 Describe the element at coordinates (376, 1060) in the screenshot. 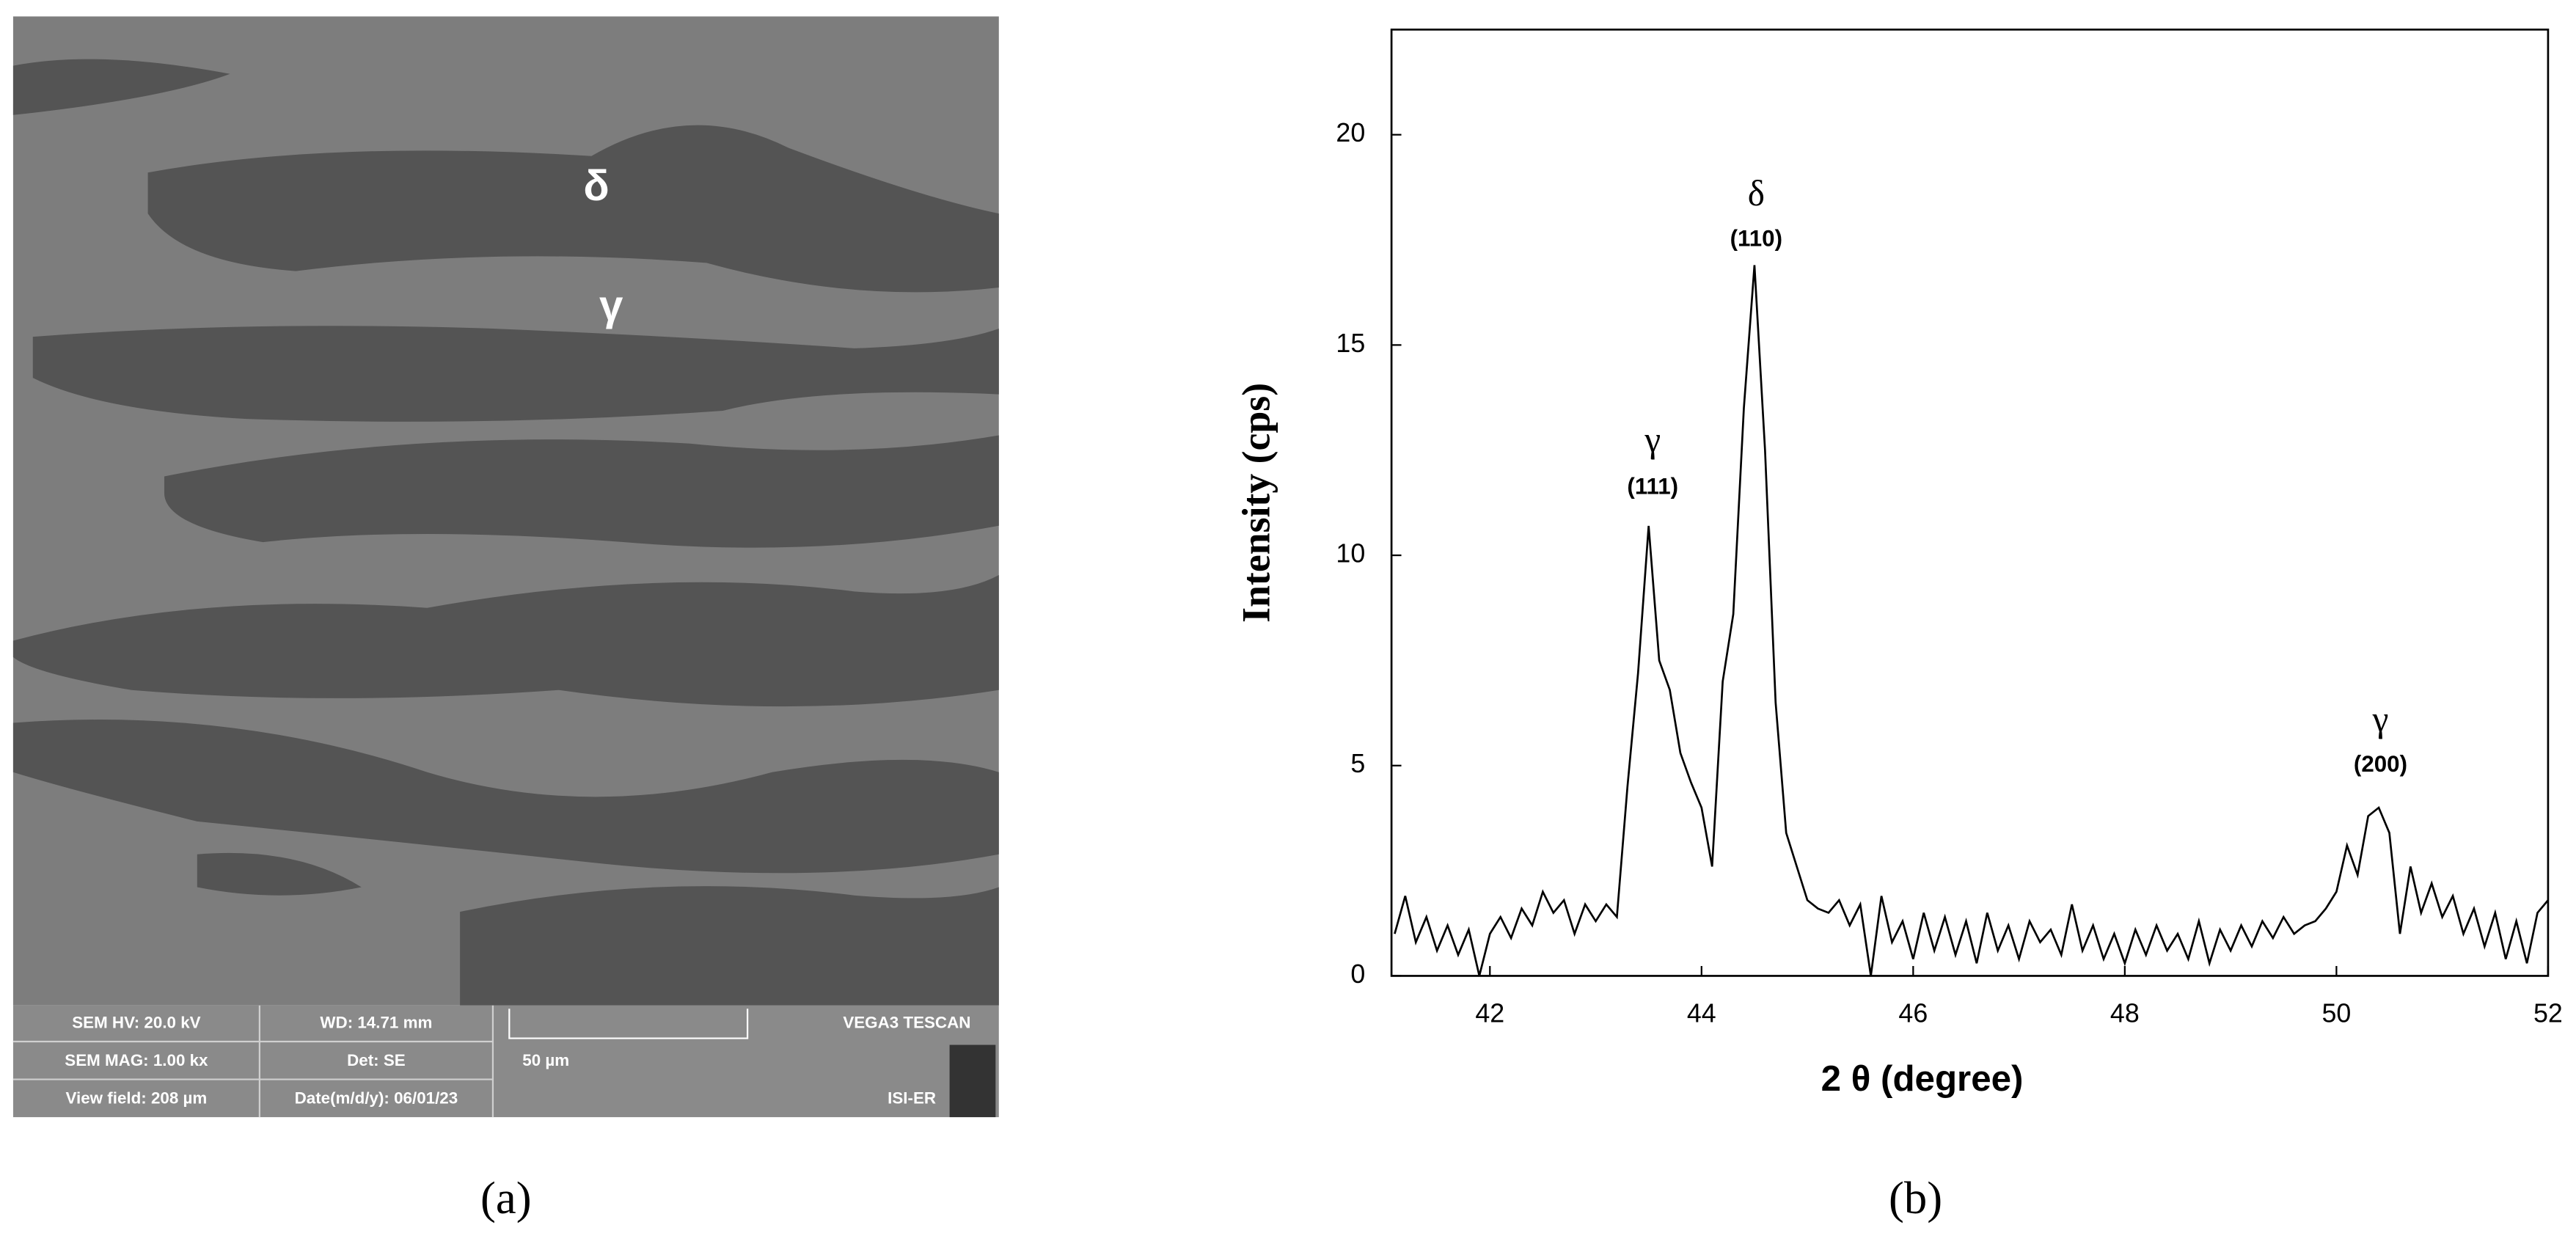

I see `info-text: Det: SE` at that location.